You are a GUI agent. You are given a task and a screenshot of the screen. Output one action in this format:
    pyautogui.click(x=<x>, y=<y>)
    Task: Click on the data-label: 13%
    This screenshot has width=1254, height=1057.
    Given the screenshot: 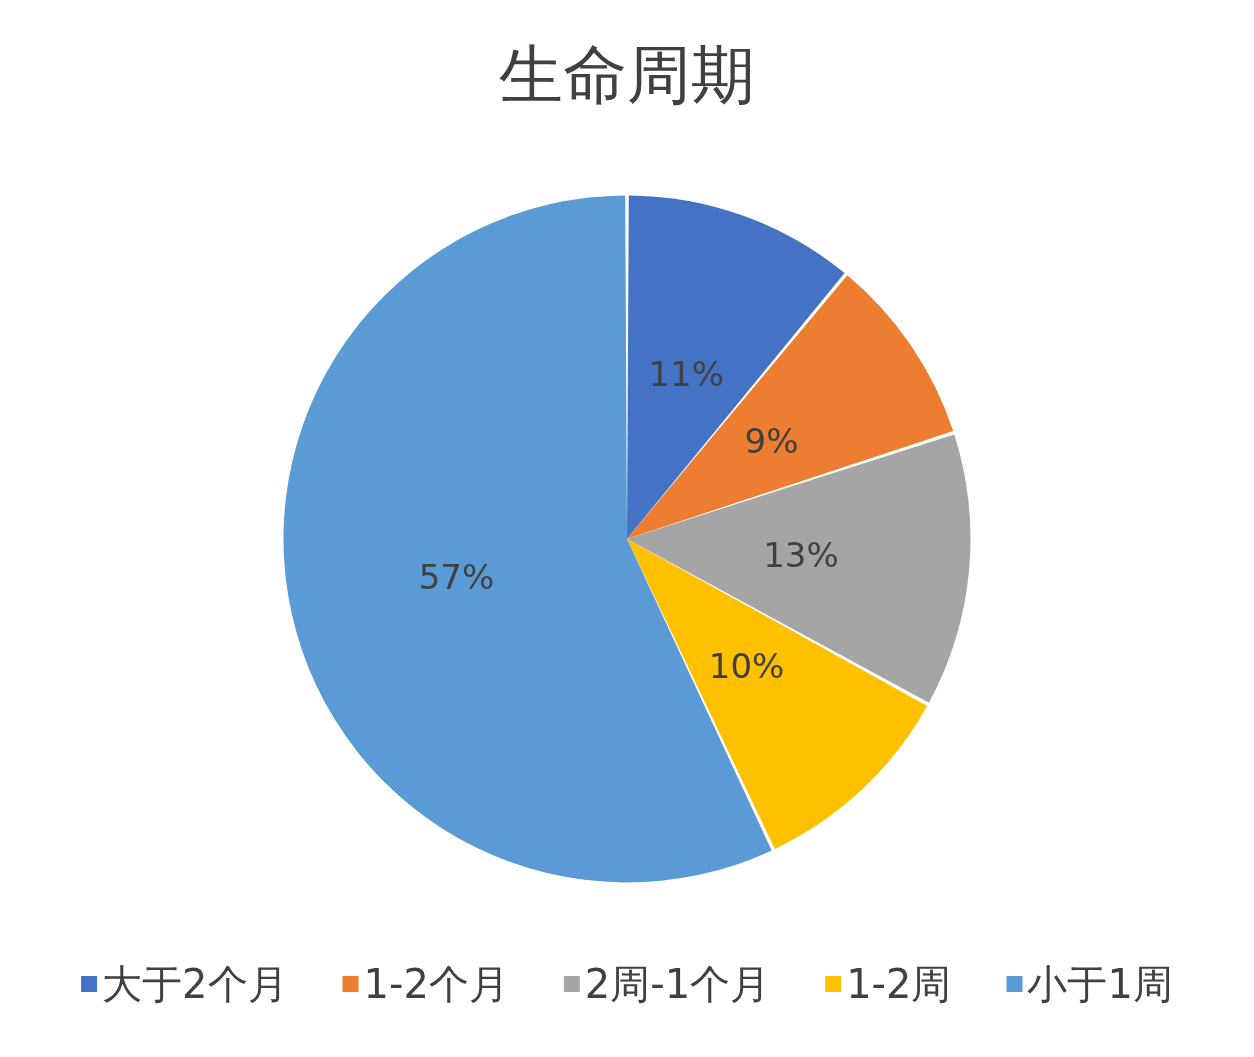 What is the action you would take?
    pyautogui.click(x=801, y=555)
    